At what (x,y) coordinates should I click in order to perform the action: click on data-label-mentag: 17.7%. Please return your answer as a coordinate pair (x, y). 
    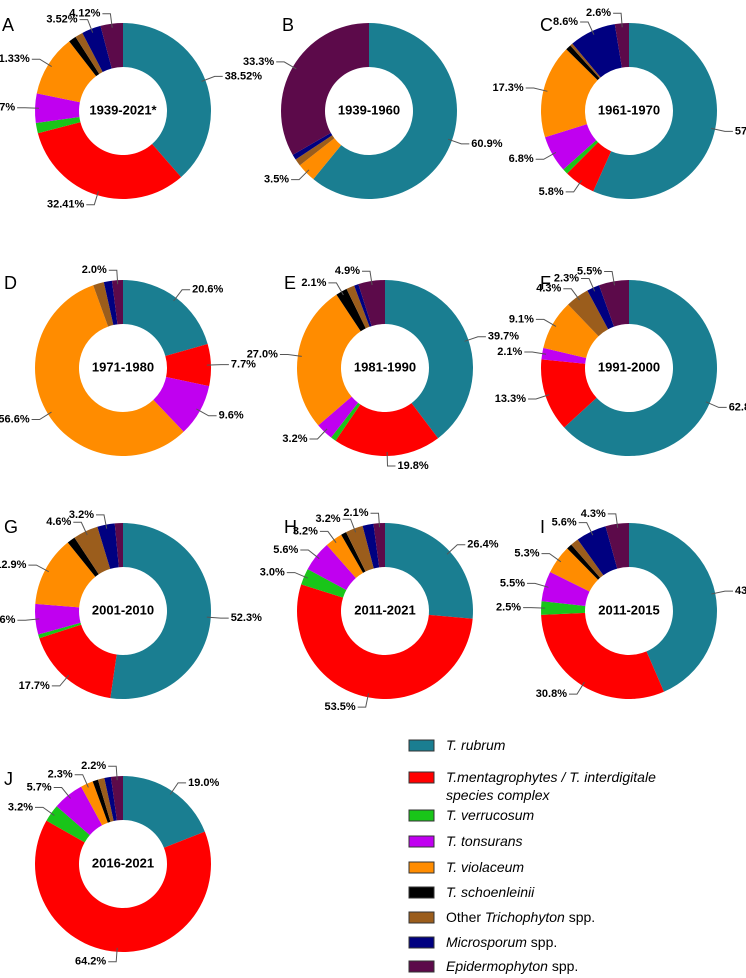
    Looking at the image, I should click on (34, 686).